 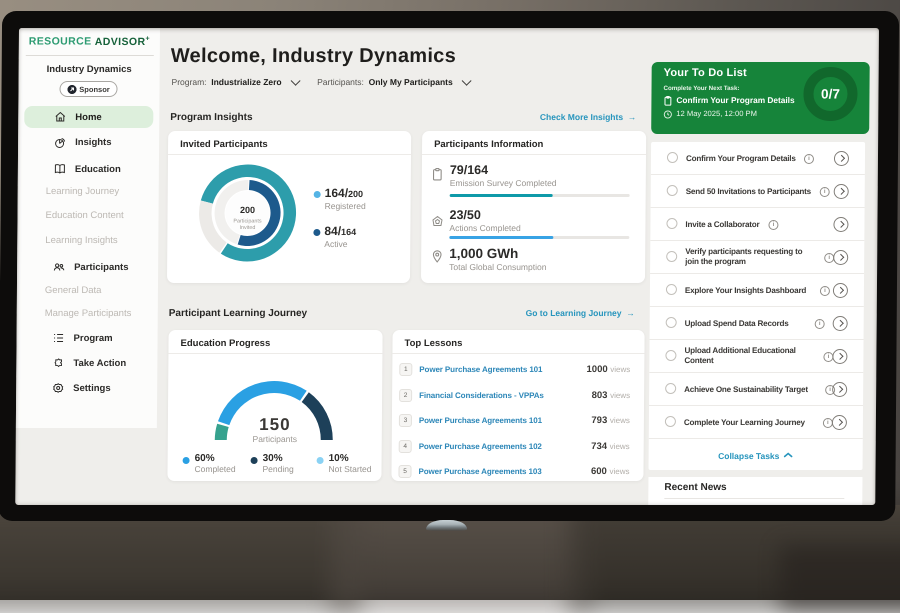 I want to click on svg-text: 200, so click(x=247, y=210).